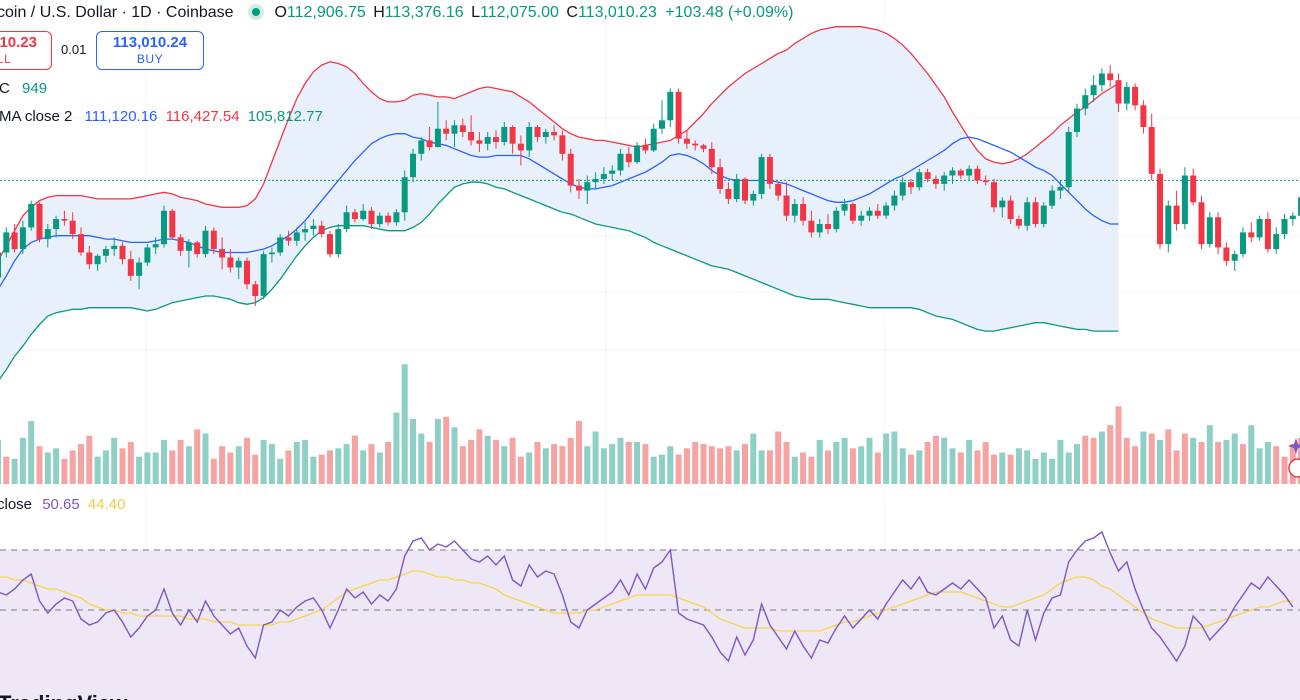 This screenshot has height=700, width=1300. What do you see at coordinates (35, 88) in the screenshot?
I see `volume-legend-value: 949` at bounding box center [35, 88].